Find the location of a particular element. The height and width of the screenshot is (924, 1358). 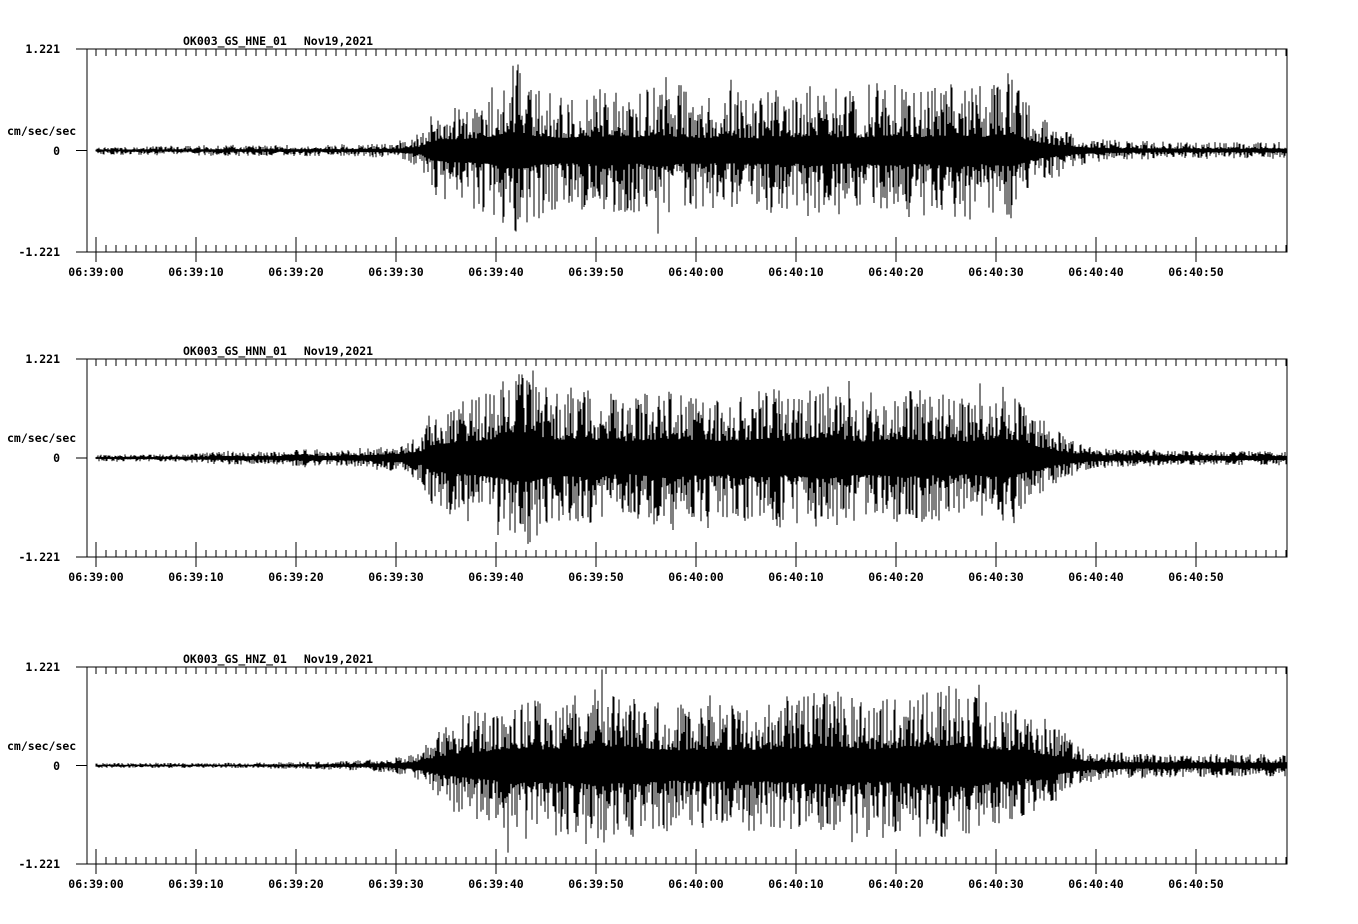

station-channel-label: OK003_GS_HNE_01 is located at coordinates (235, 41).